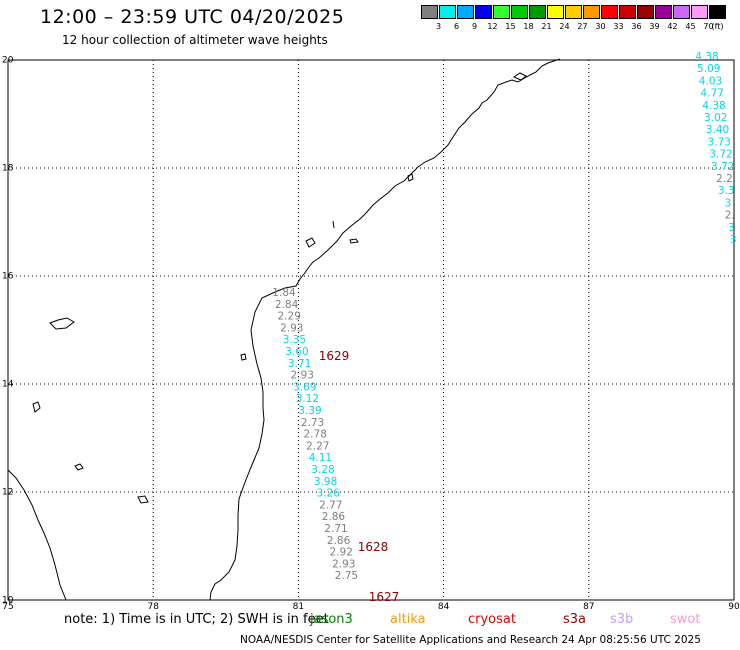  Describe the element at coordinates (724, 179) in the screenshot. I see `wave-height-label: 2.2` at that location.